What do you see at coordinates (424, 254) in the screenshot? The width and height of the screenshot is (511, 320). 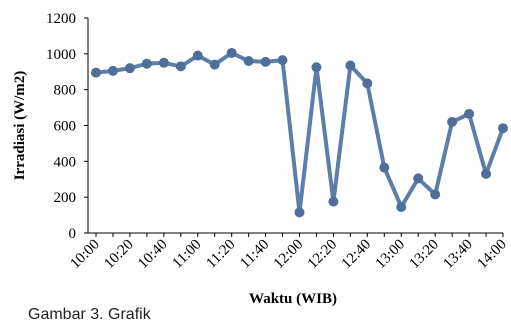 I see `x-tick-label: 13:20` at bounding box center [424, 254].